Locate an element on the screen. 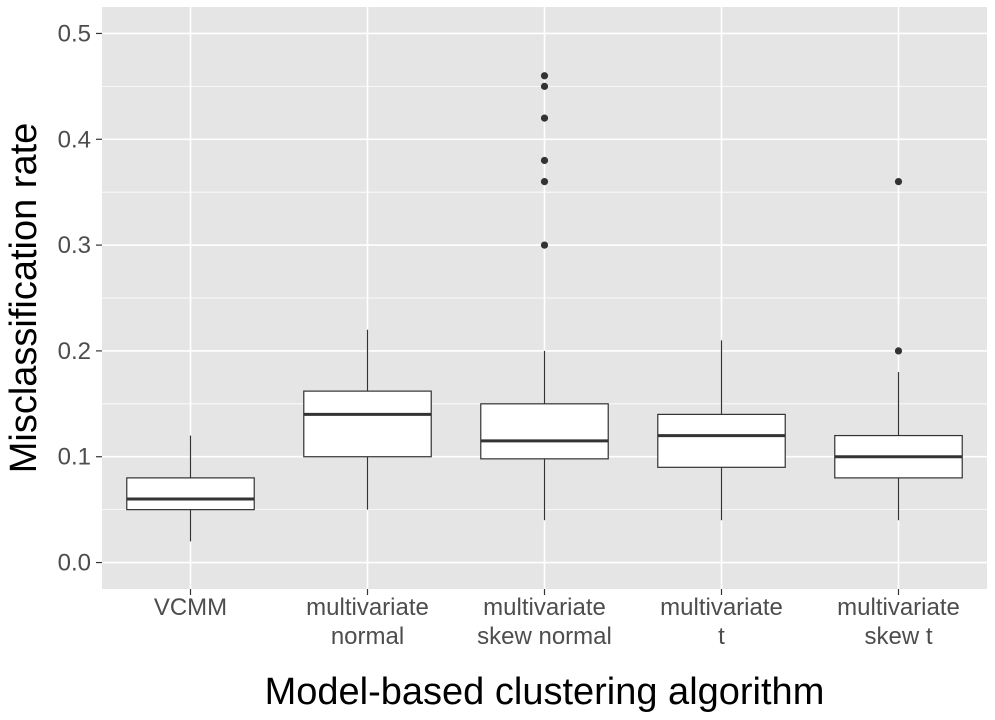 The image size is (995, 720). y-axis-title: Misclassification rate is located at coordinates (24, 298).